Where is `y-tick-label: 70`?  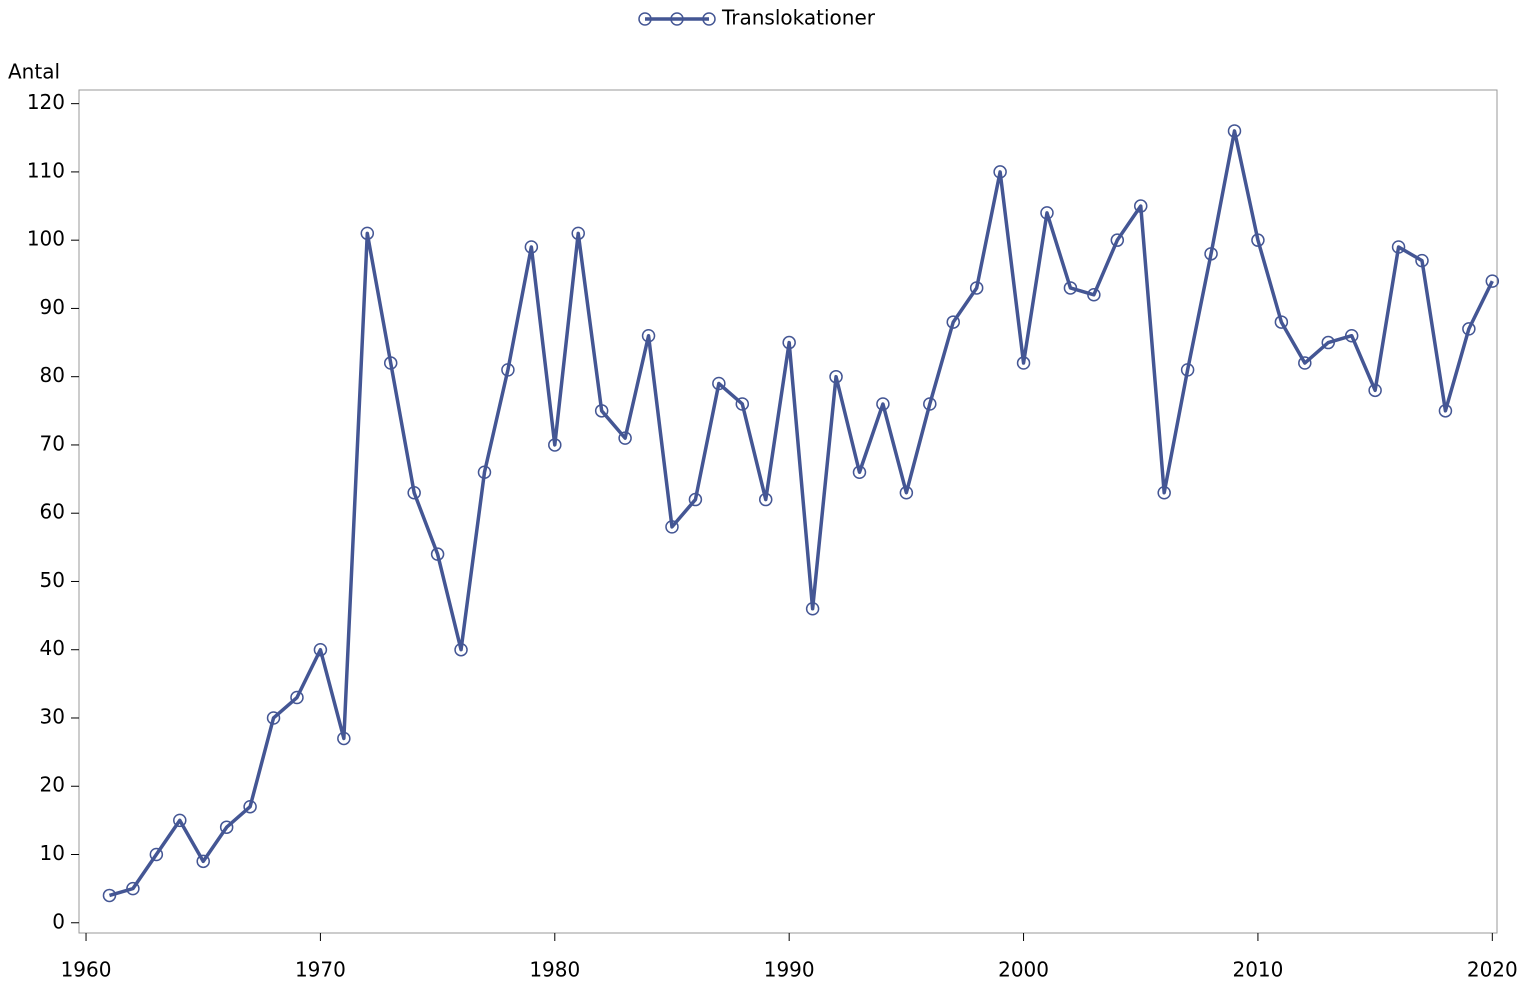 y-tick-label: 70 is located at coordinates (52, 443).